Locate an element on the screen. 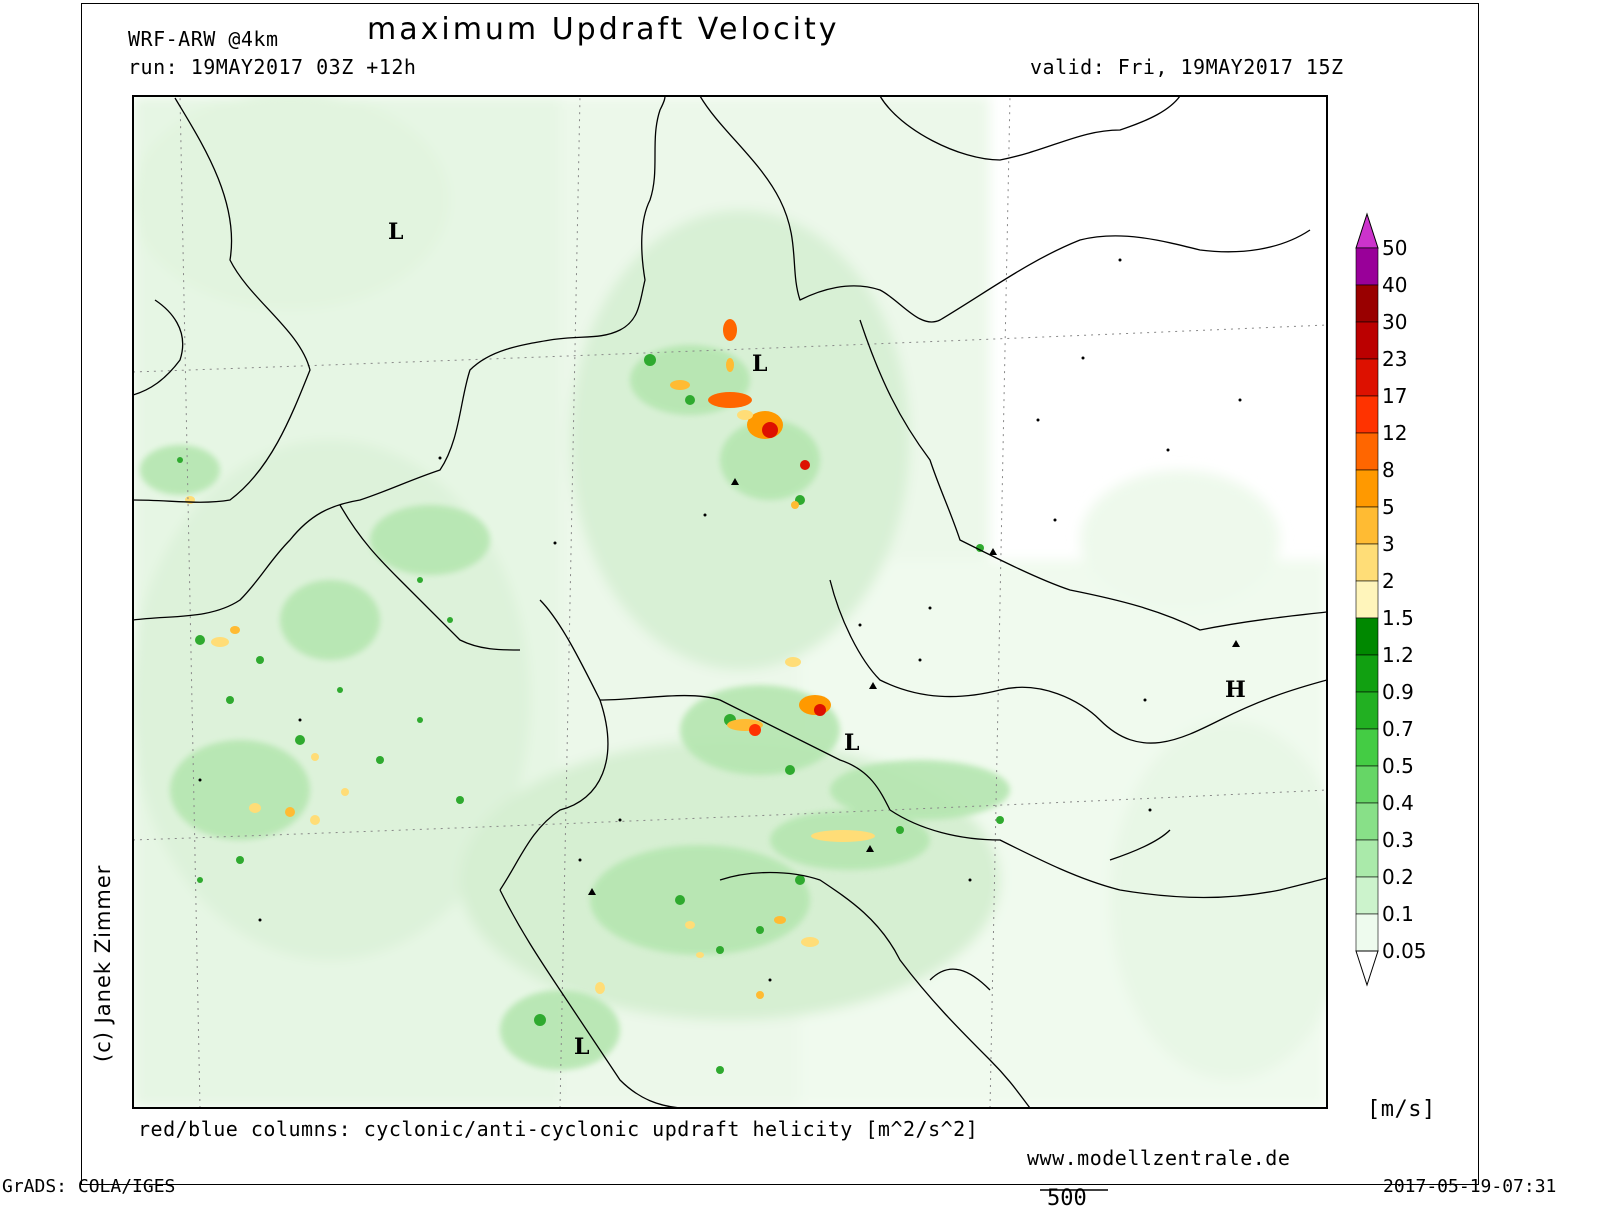 The width and height of the screenshot is (1600, 1211). colorbar-tick-label: 0.2 is located at coordinates (1398, 877).